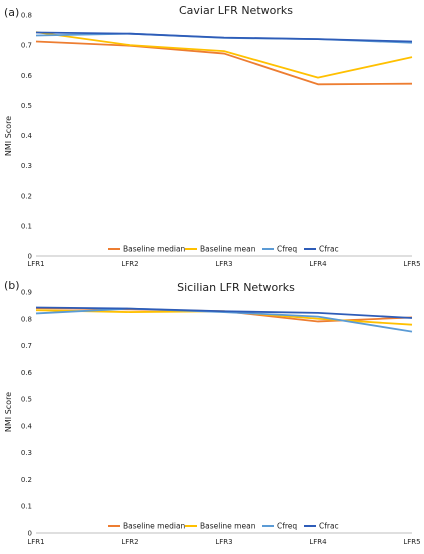  What do you see at coordinates (12, 285) in the screenshot?
I see `panel-label: (b)` at bounding box center [12, 285].